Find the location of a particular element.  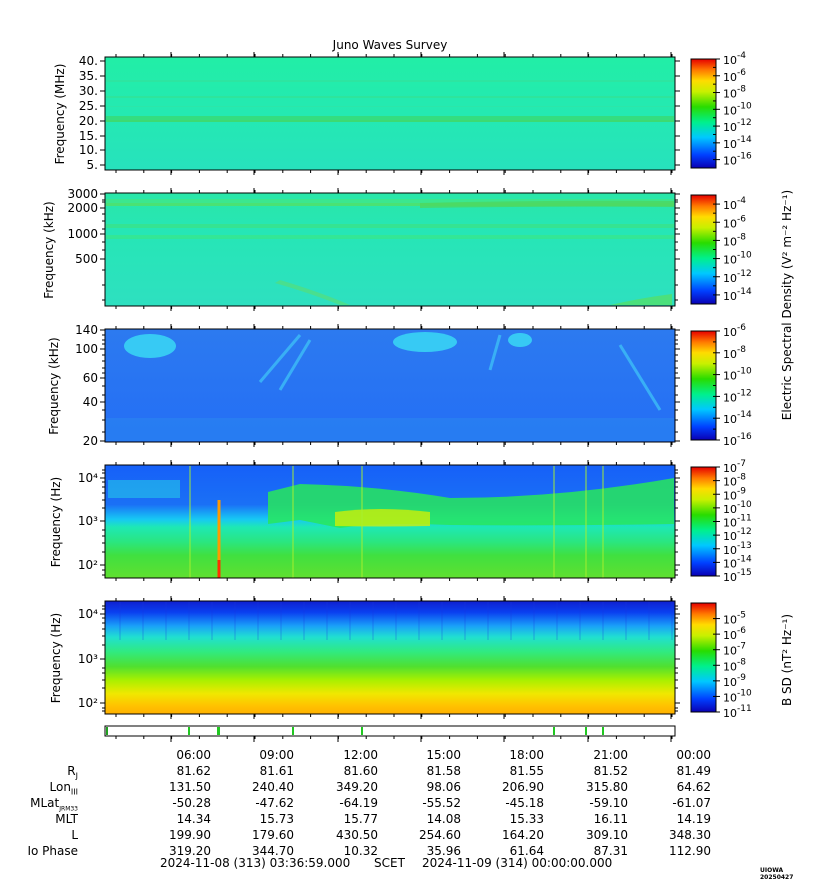

time-tick-label: 12:00 is located at coordinates (360, 755).